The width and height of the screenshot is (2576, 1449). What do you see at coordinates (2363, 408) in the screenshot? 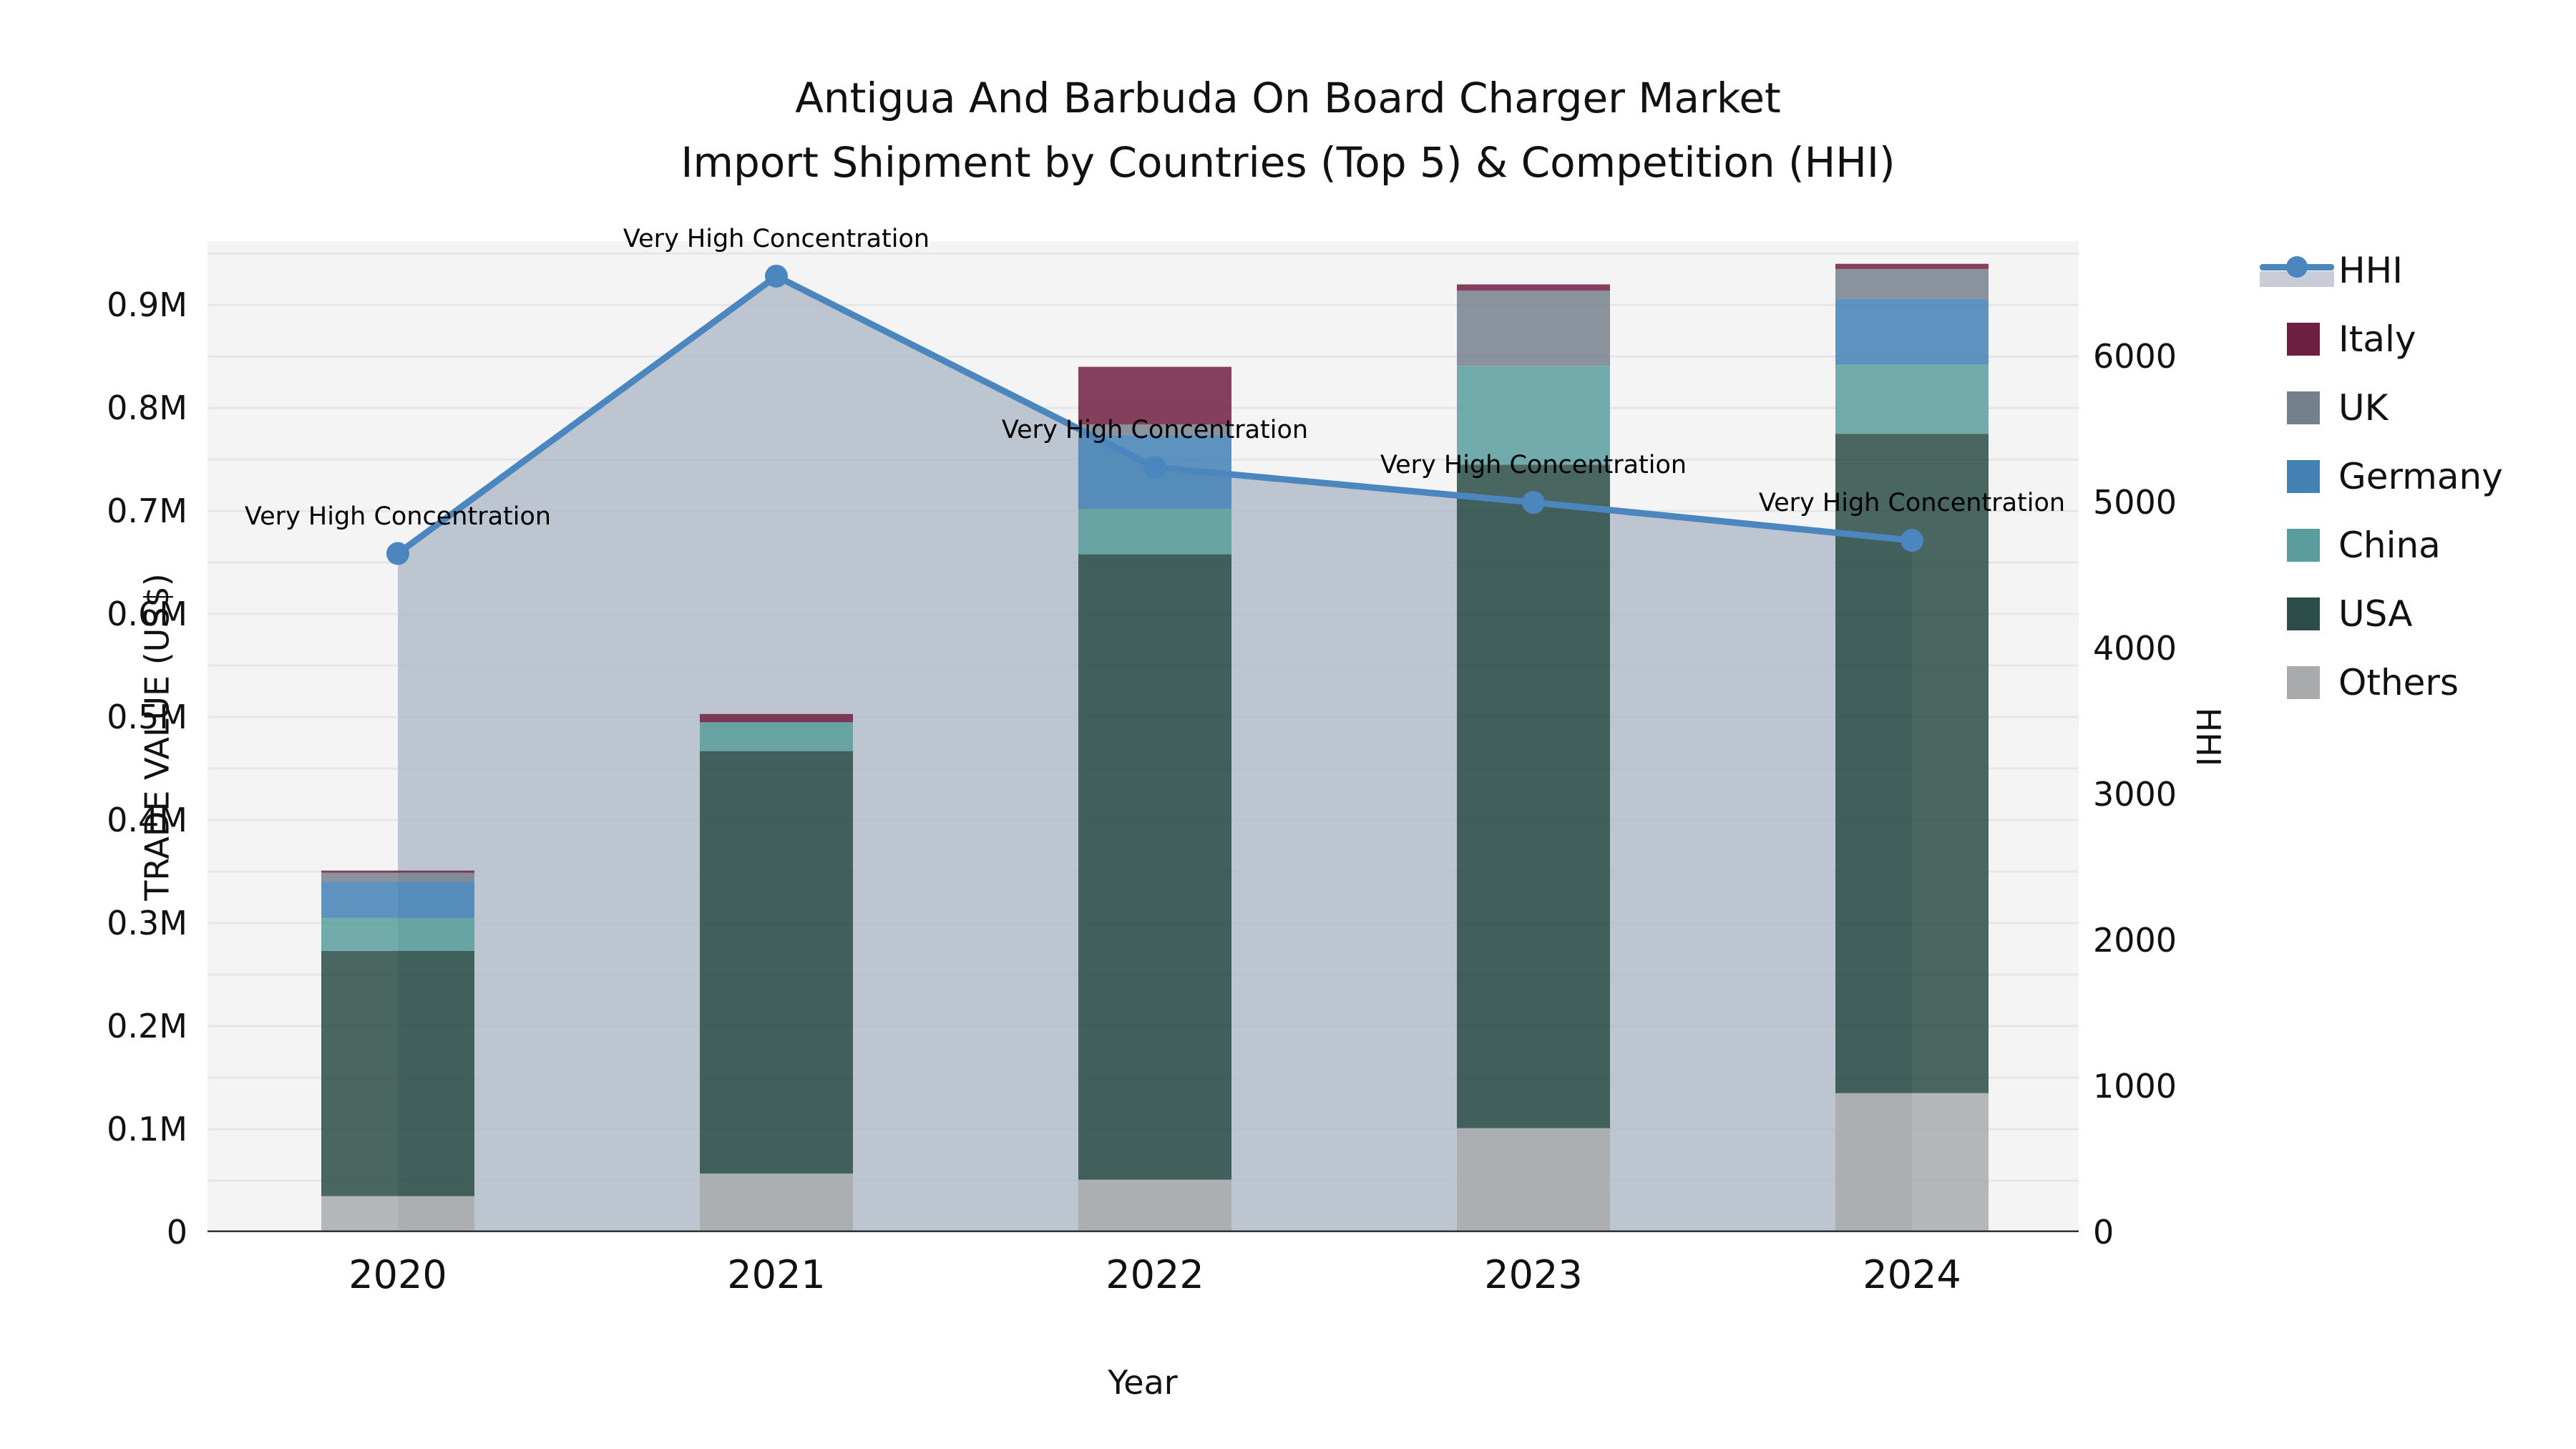
I see `legend-label-uk: UK` at bounding box center [2363, 408].